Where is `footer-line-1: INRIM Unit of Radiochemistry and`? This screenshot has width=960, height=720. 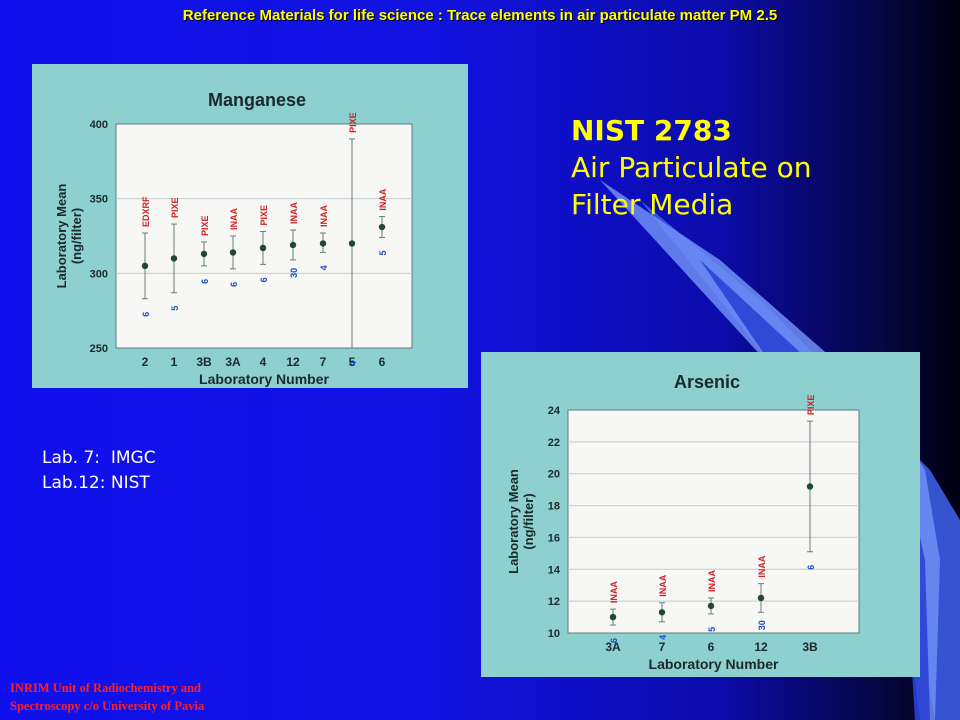
footer-line-1: INRIM Unit of Radiochemistry and is located at coordinates (105, 688).